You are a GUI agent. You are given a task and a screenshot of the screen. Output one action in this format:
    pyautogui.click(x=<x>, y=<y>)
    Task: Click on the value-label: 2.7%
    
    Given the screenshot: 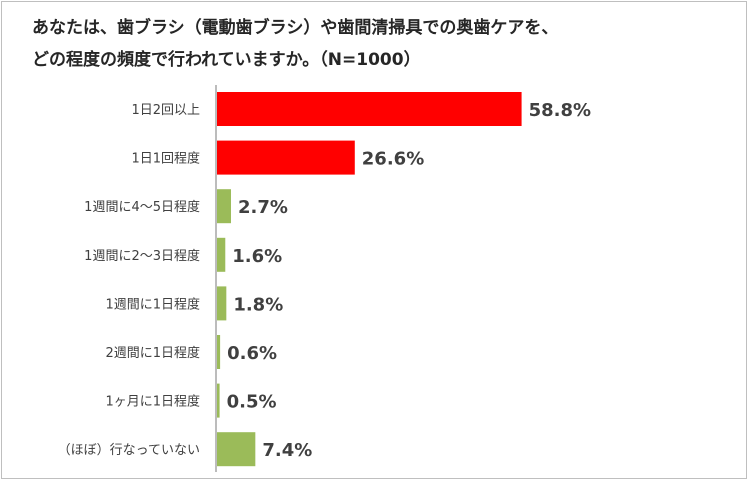 What is the action you would take?
    pyautogui.click(x=263, y=207)
    